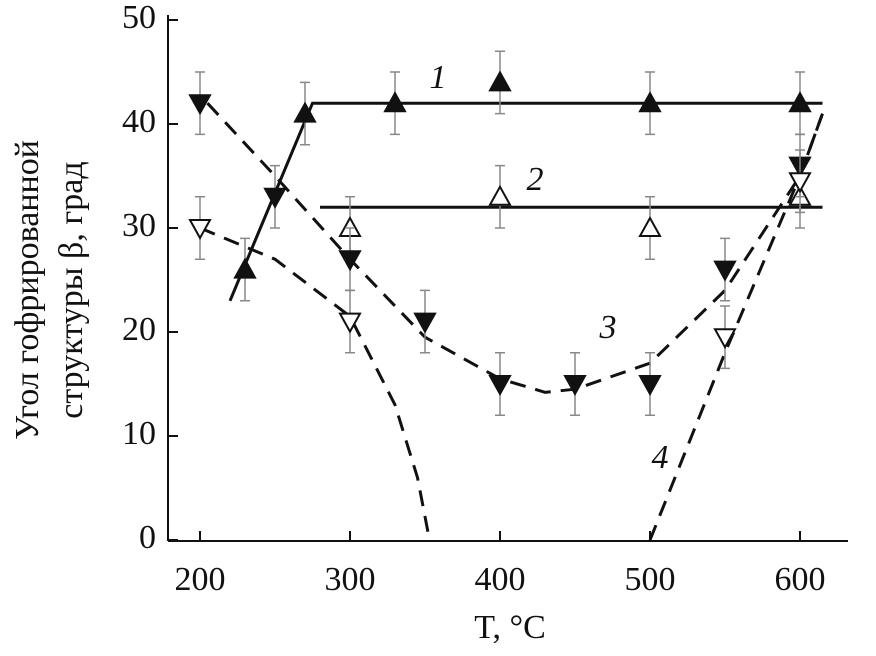  Describe the element at coordinates (71, 289) in the screenshot. I see `y-axis-label-line: структуры β, град` at that location.